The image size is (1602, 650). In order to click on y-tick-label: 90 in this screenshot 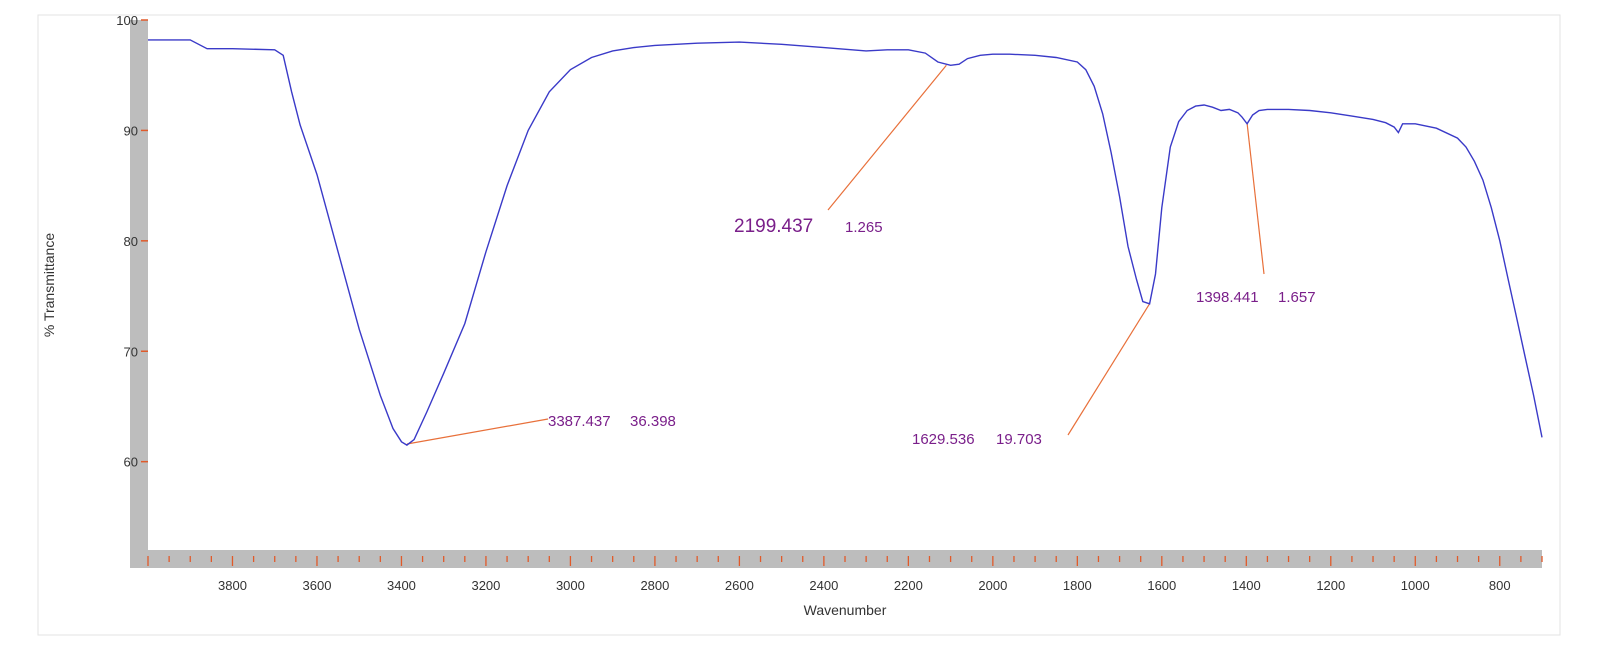, I will do `click(131, 130)`.